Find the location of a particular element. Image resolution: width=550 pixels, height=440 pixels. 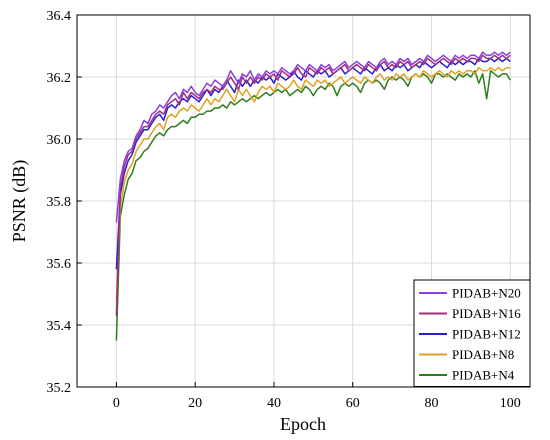

x-tick-label: 80 is located at coordinates (432, 403).